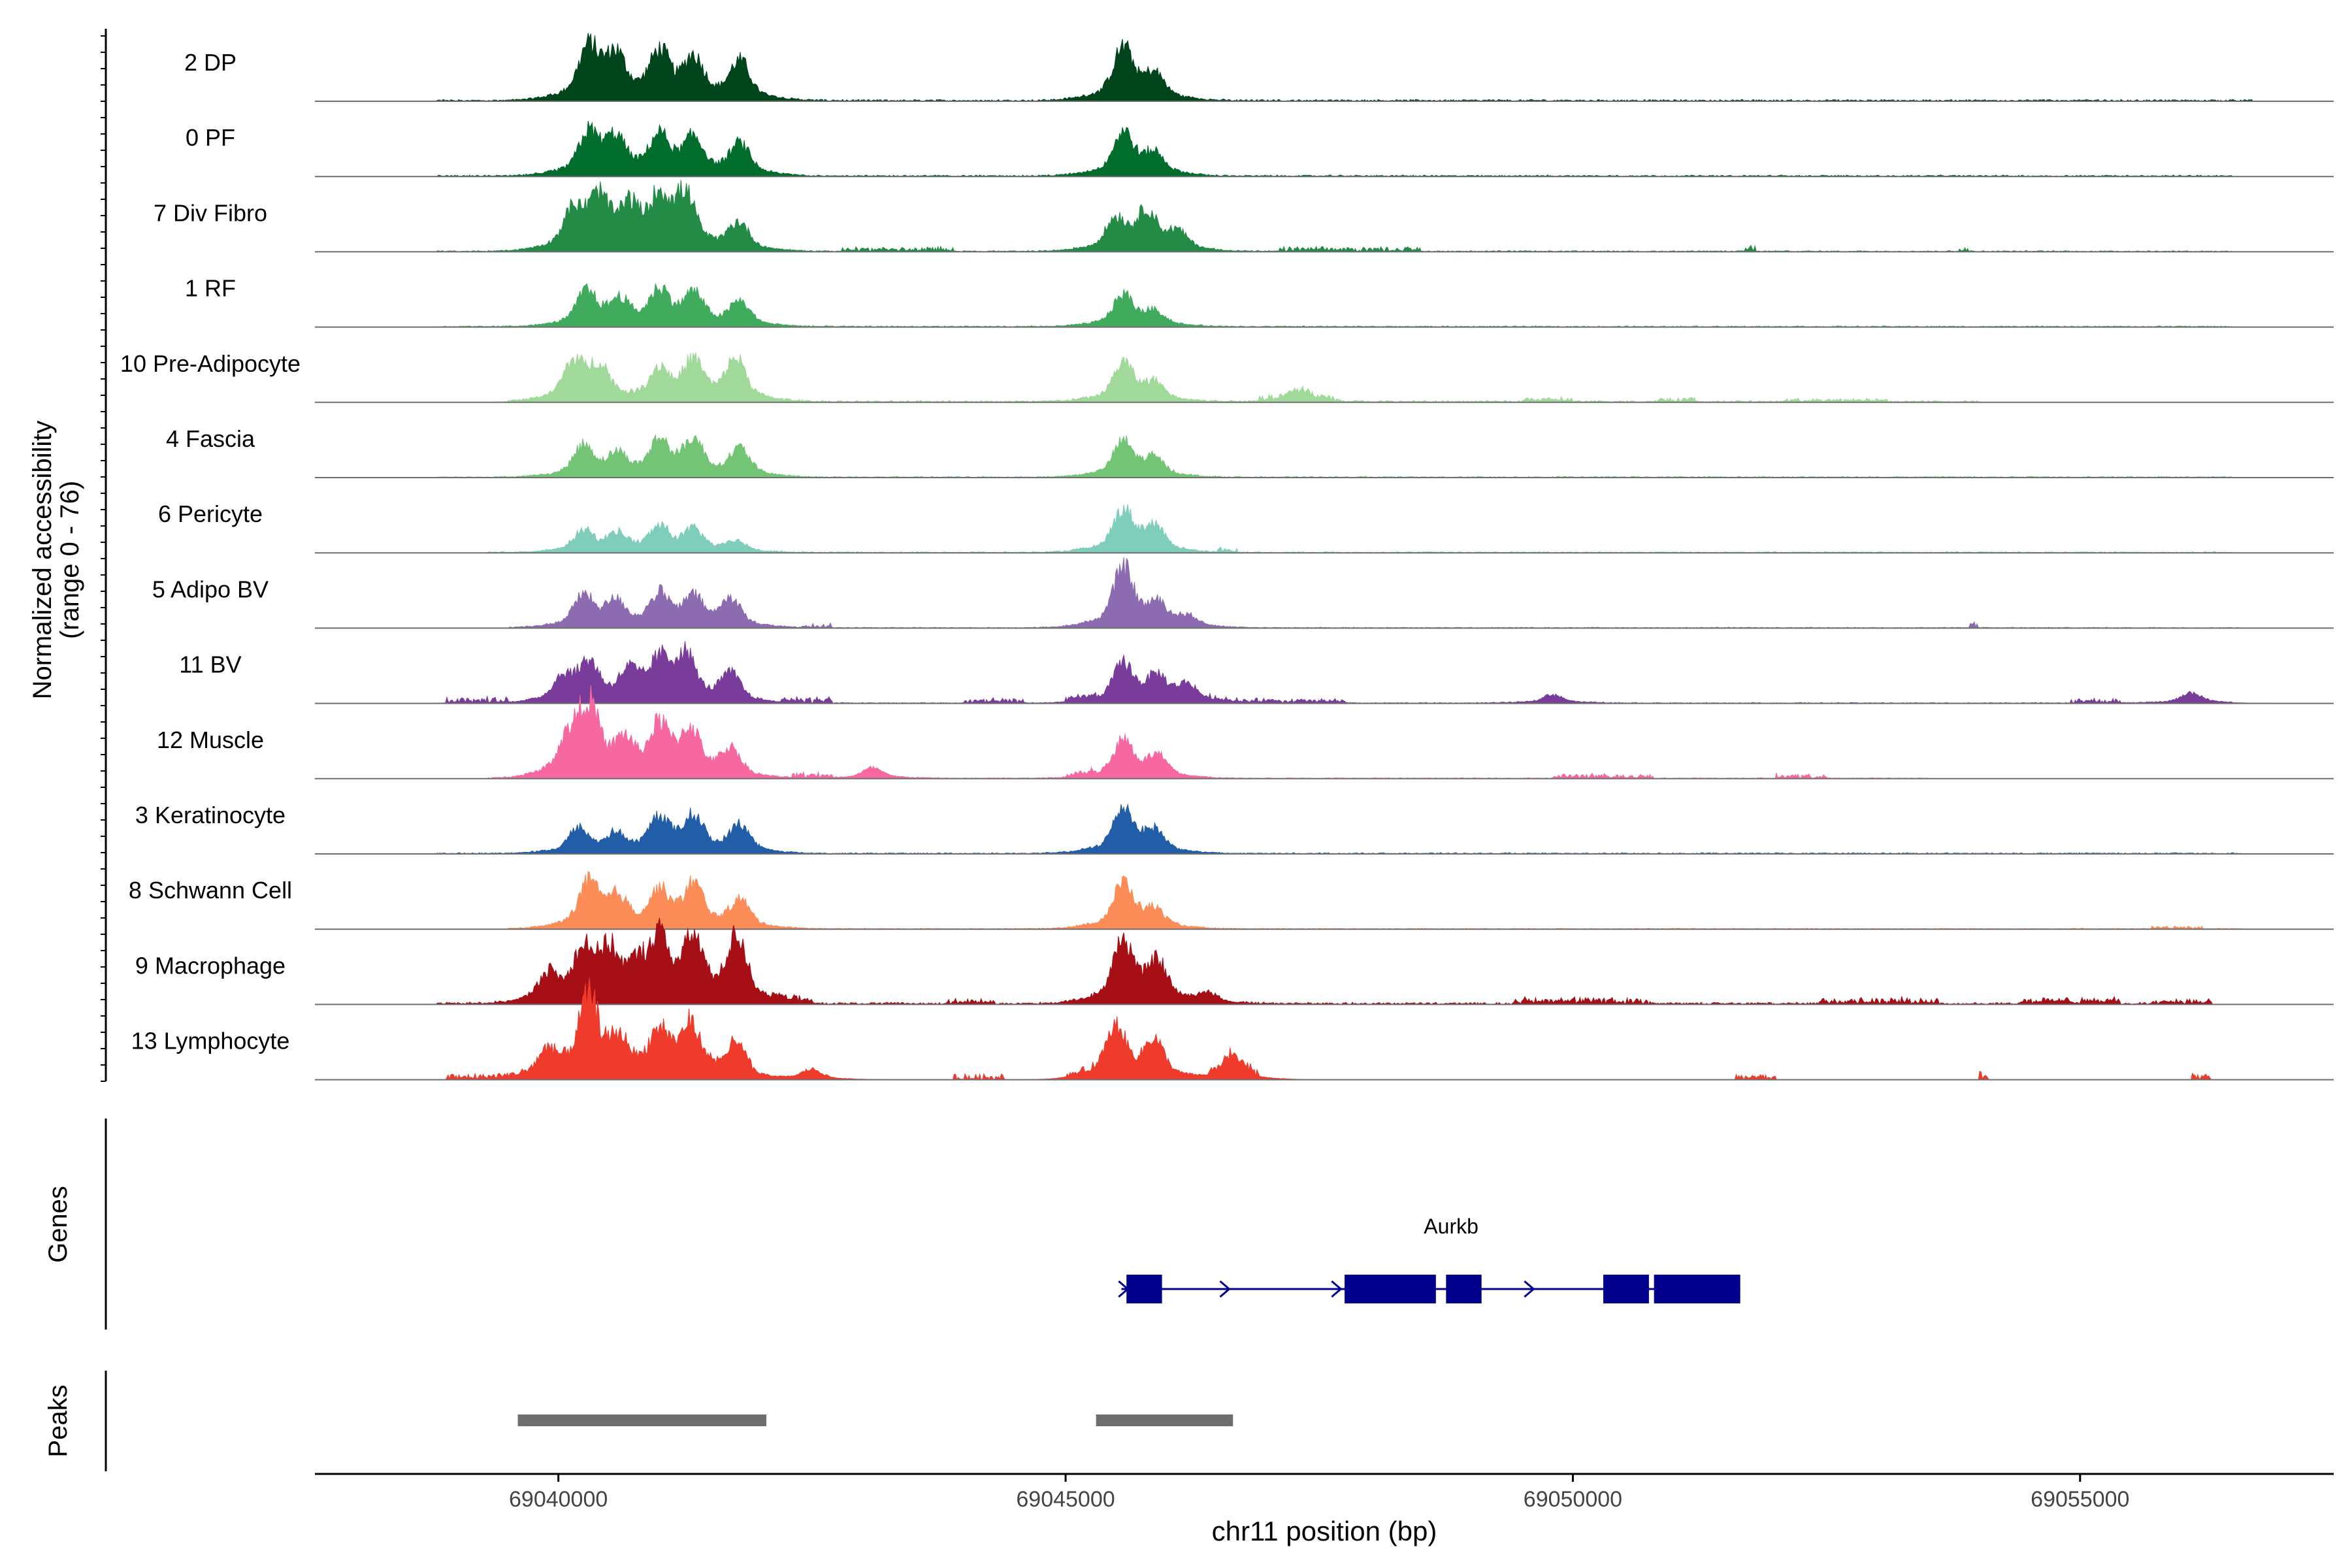 The image size is (2352, 1568). What do you see at coordinates (1234, 828) in the screenshot?
I see `track: 3 Keratinocyte` at bounding box center [1234, 828].